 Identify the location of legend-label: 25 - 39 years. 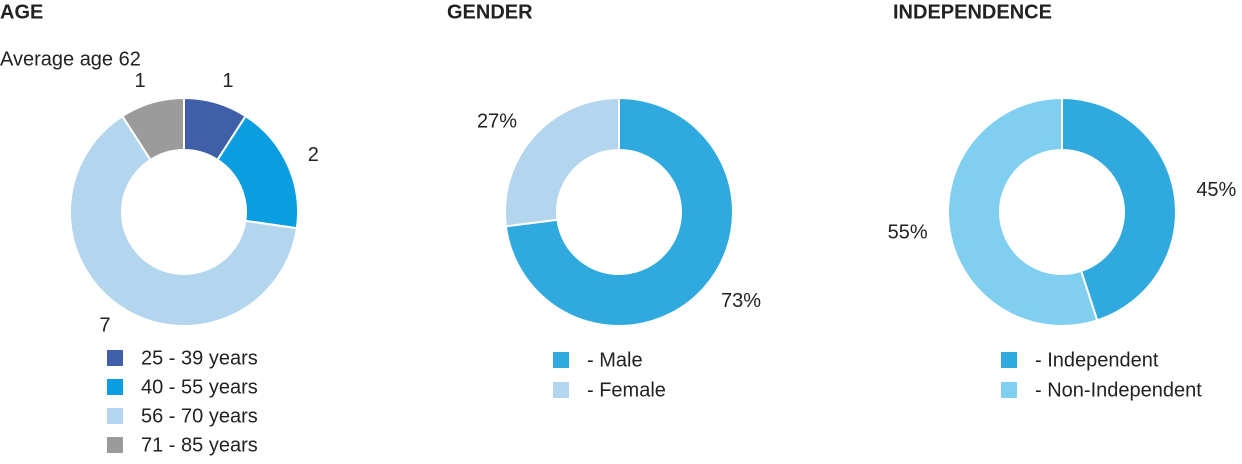
(199, 358).